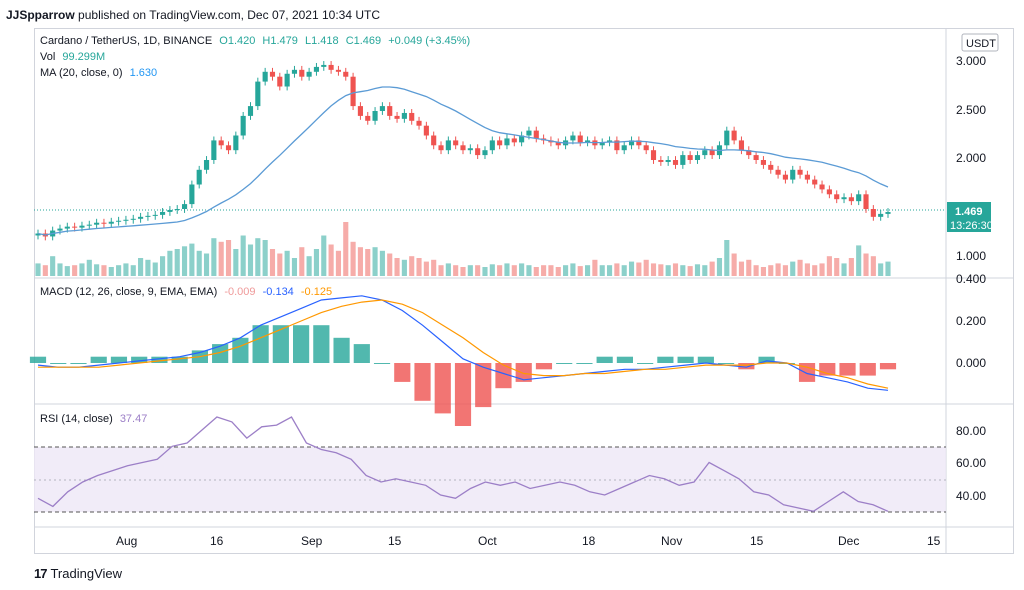  I want to click on price-tick: 2.500, so click(971, 110).